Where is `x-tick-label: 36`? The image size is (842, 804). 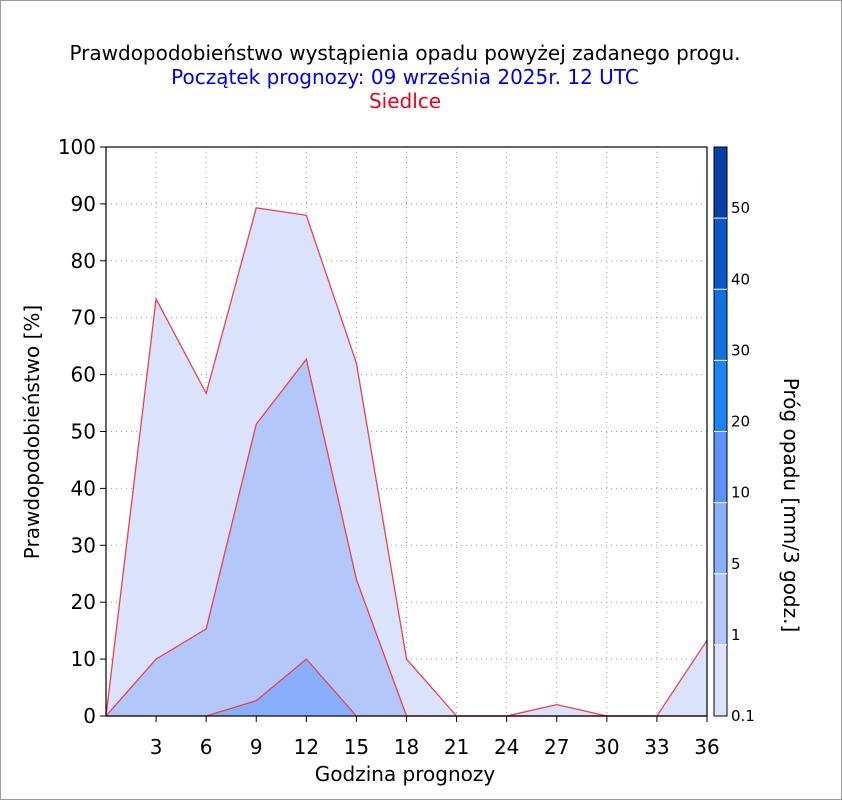
x-tick-label: 36 is located at coordinates (706, 747).